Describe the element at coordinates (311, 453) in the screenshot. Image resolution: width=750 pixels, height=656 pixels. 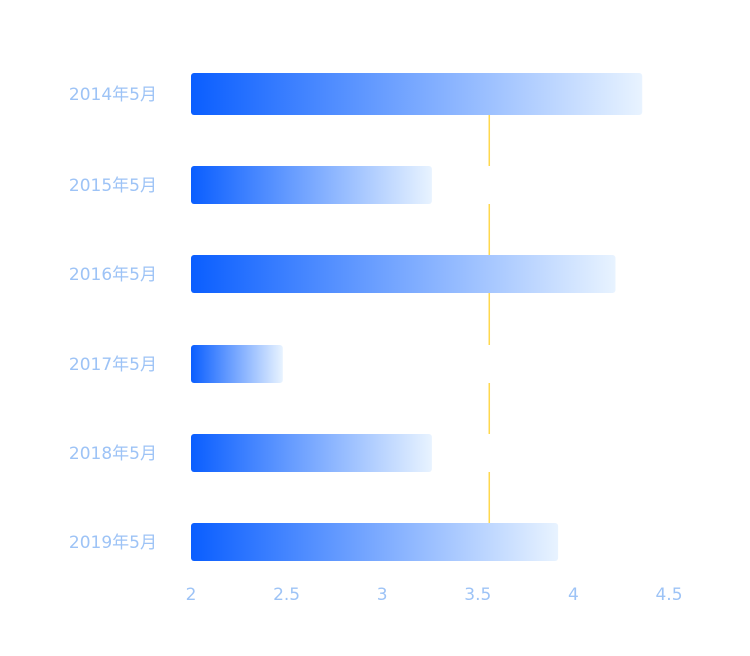
I see `bar-2018年5月` at that location.